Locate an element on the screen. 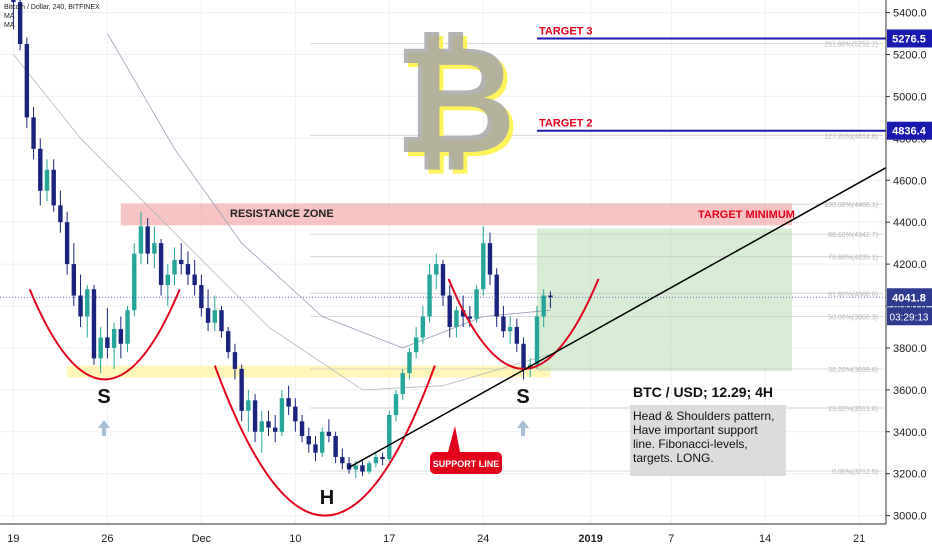 The image size is (932, 555). time-axis: 19 26 Dec 10 17 24 2019 7 14 21 is located at coordinates (436, 539).